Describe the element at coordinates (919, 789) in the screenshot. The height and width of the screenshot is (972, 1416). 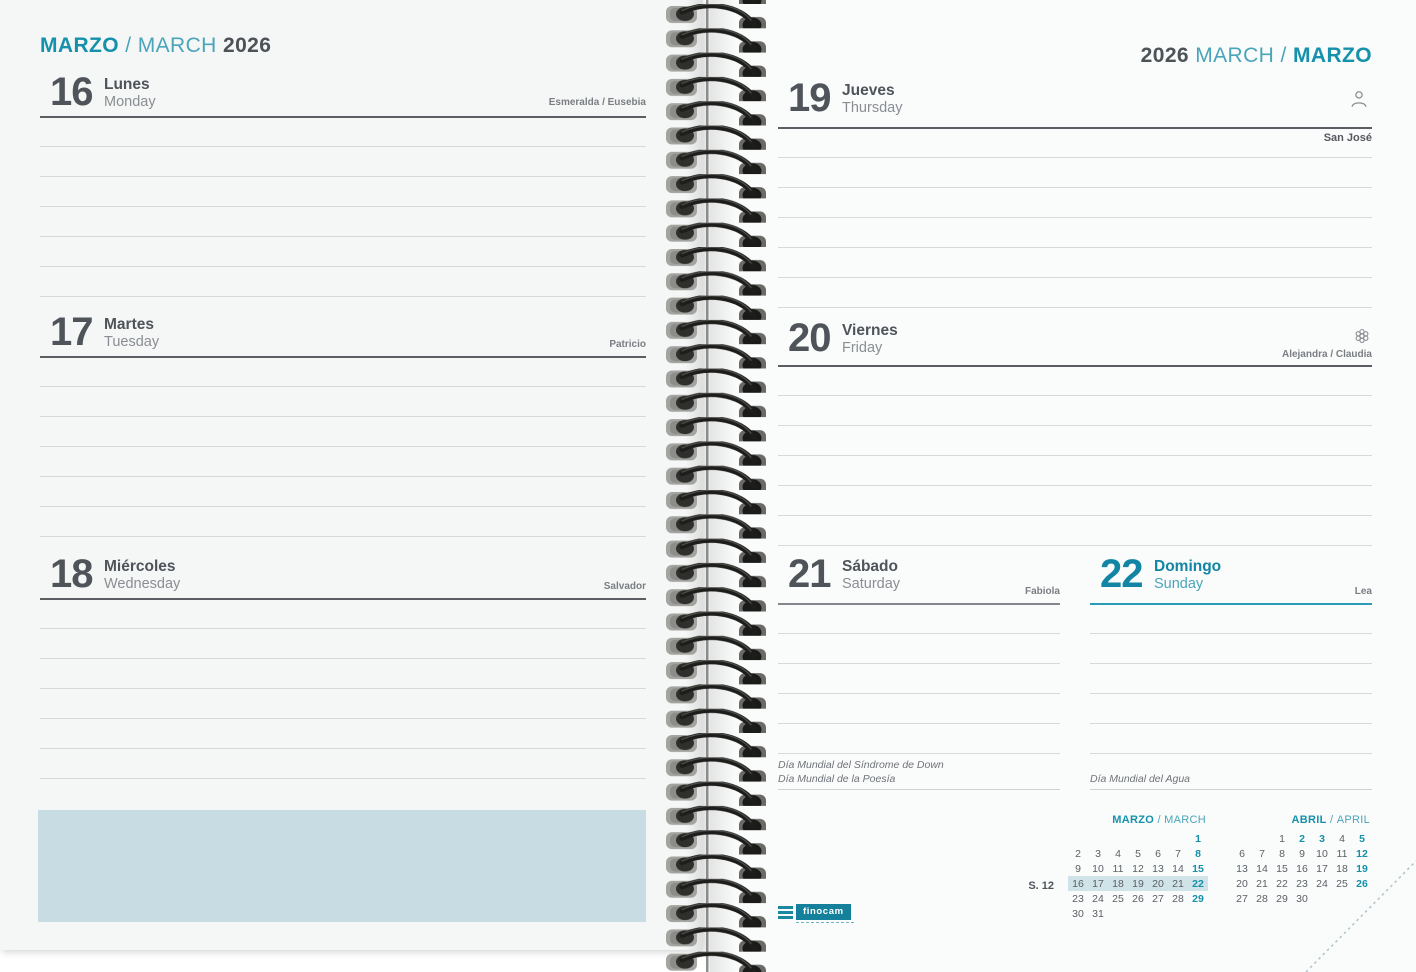
I see `writing-line` at that location.